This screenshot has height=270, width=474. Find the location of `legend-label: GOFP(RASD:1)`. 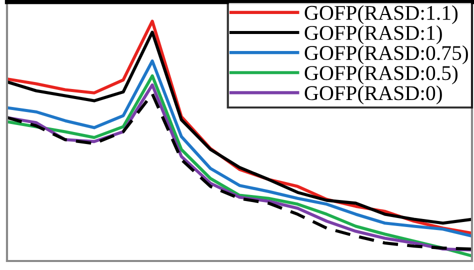

legend-label: GOFP(RASD:1) is located at coordinates (373, 34).